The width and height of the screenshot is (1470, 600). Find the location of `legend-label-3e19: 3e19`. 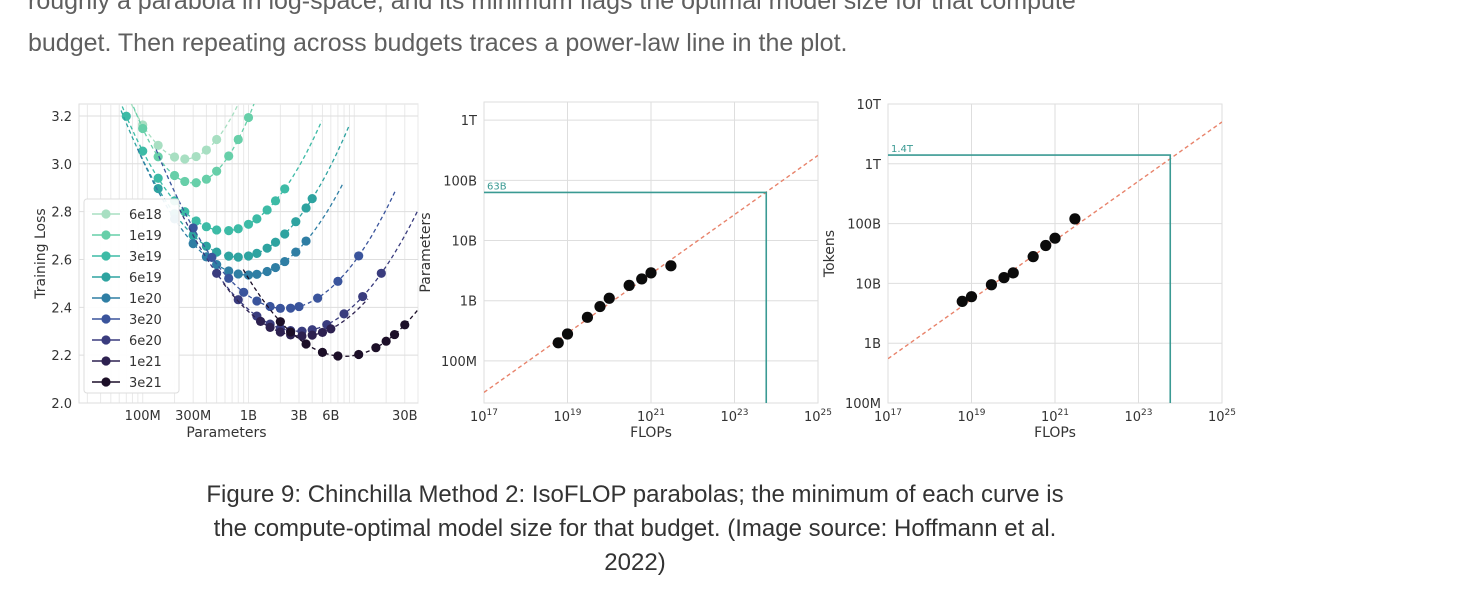

legend-label-3e19: 3e19 is located at coordinates (145, 257).